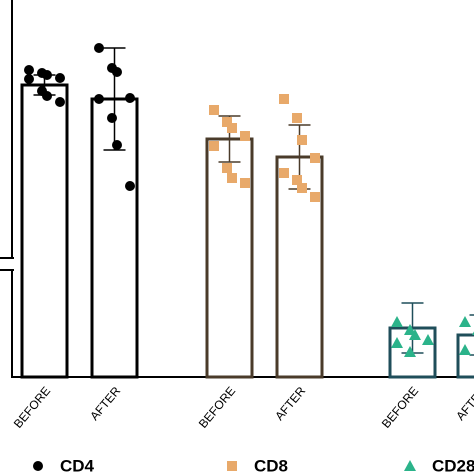  Describe the element at coordinates (471, 335) in the screenshot. I see `error-bar` at that location.